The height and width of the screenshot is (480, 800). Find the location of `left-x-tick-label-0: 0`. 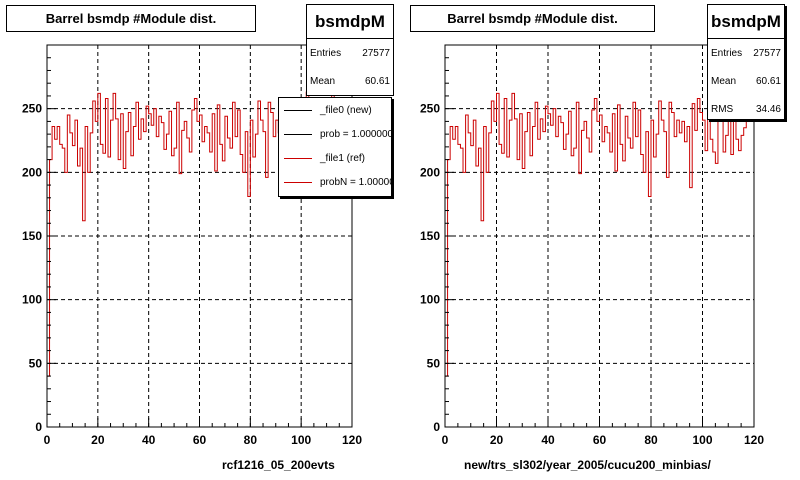

left-x-tick-label-0: 0 is located at coordinates (47, 440).